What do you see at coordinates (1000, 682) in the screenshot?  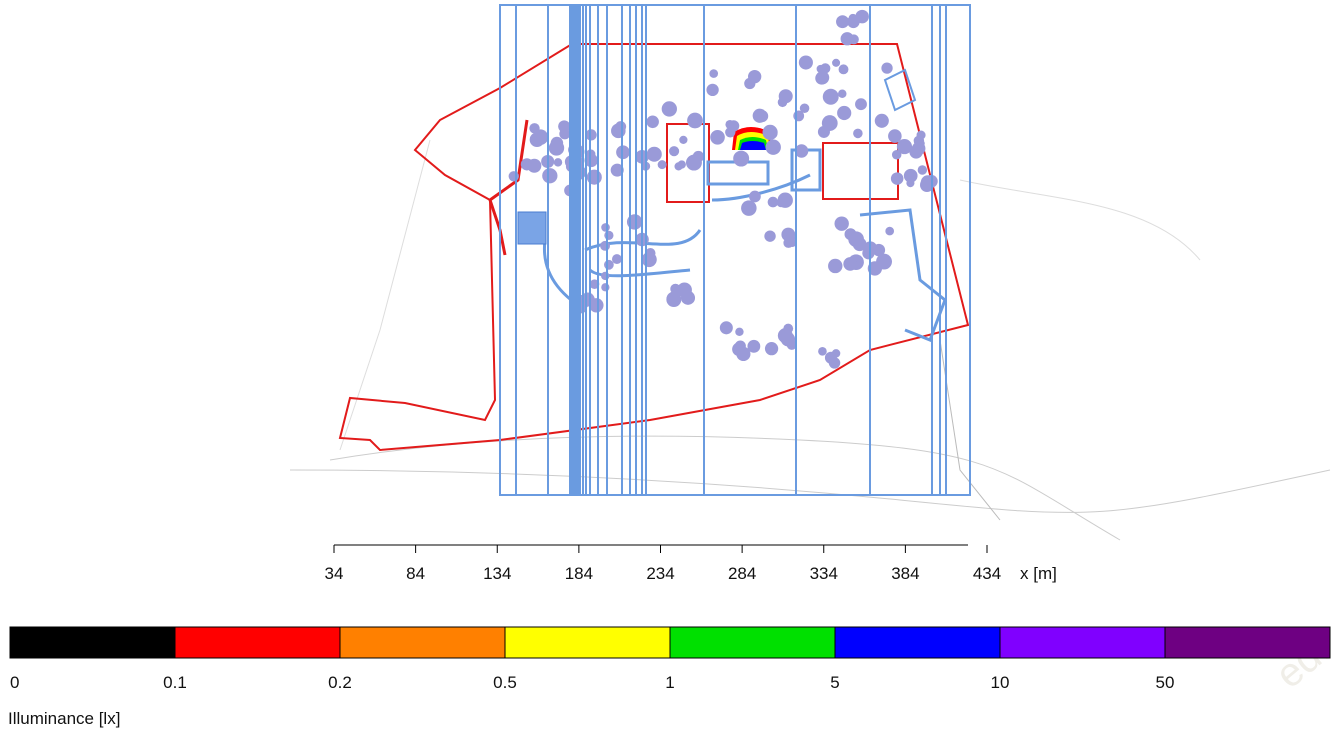 I see `legend-label: 10` at bounding box center [1000, 682].